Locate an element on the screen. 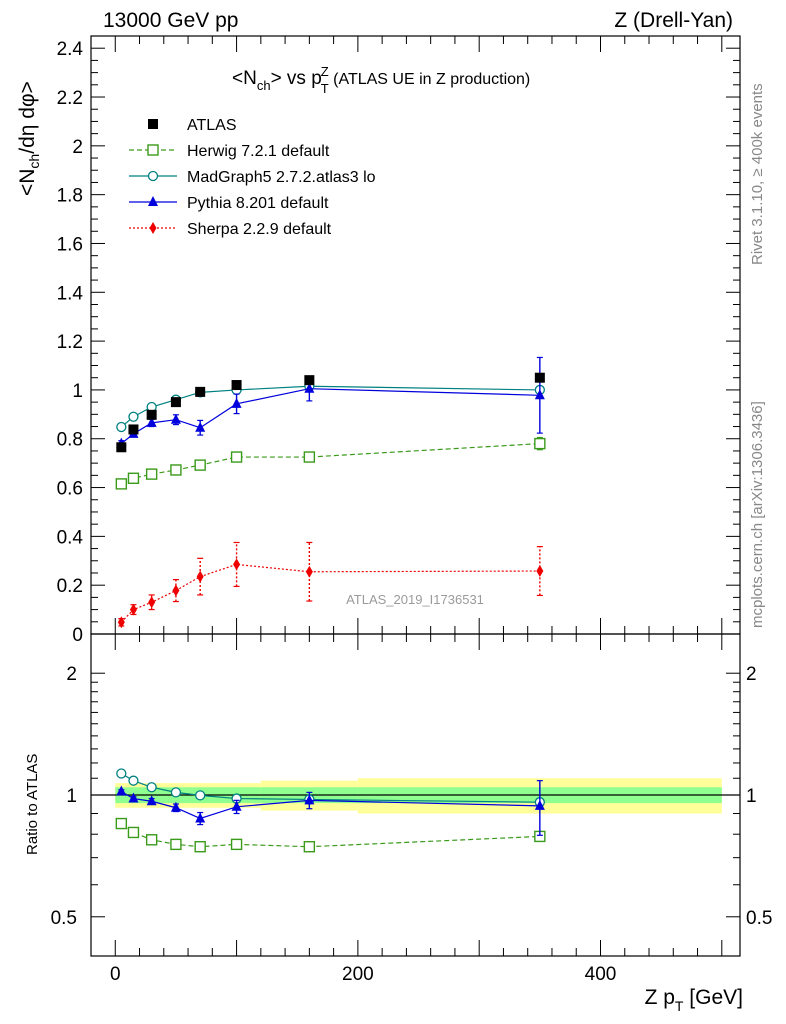 This screenshot has width=786, height=1024. legend-item: Herwig 7.2.1 default is located at coordinates (229, 151).